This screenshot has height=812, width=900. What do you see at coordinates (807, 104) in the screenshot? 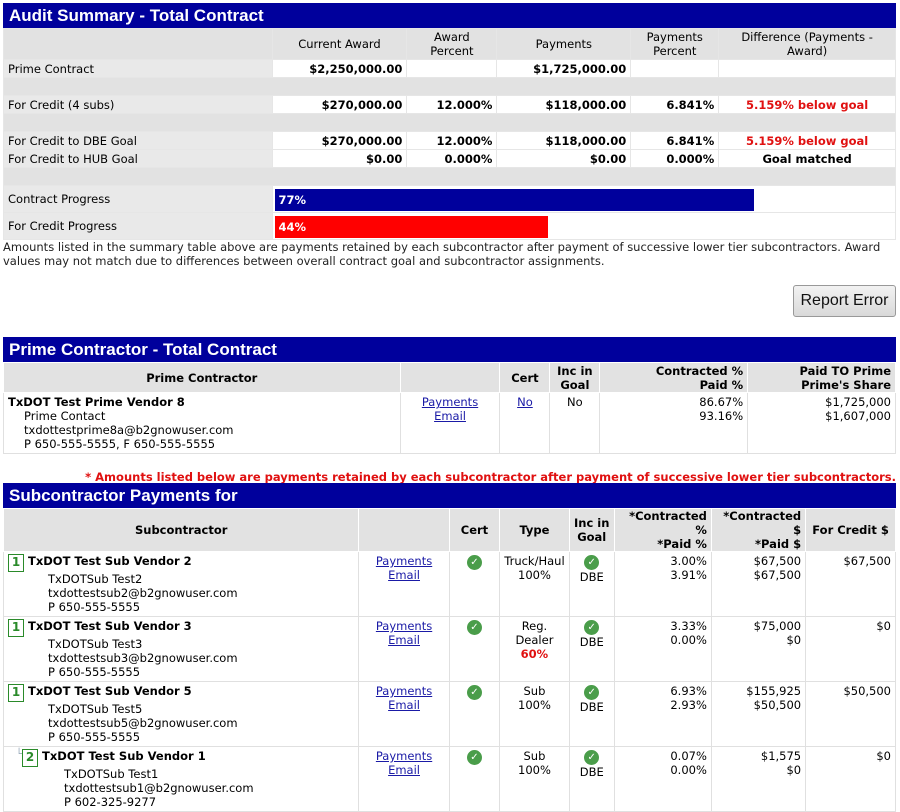
I see `credit-difference: 5.159% below goal` at bounding box center [807, 104].